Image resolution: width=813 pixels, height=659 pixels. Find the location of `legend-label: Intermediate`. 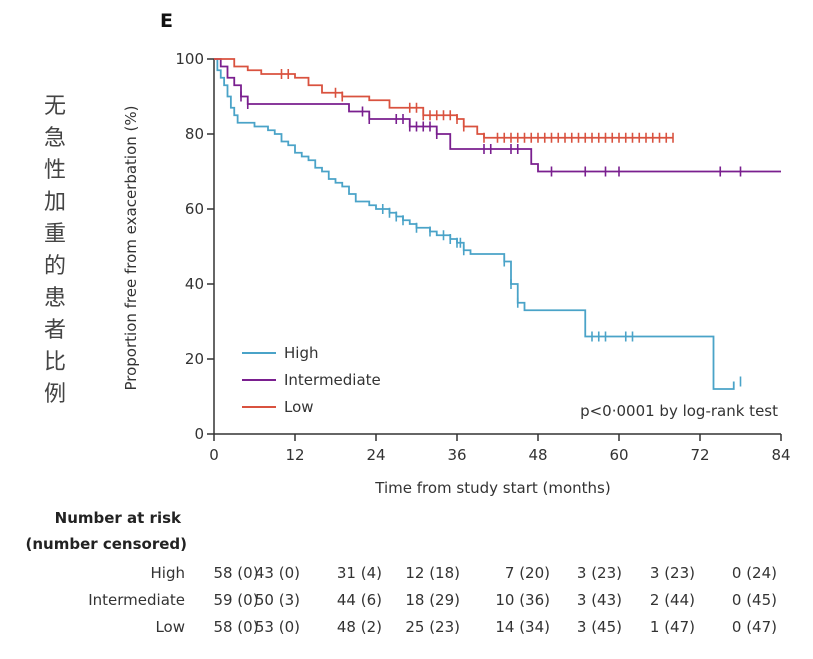

legend-label: Intermediate is located at coordinates (332, 380).